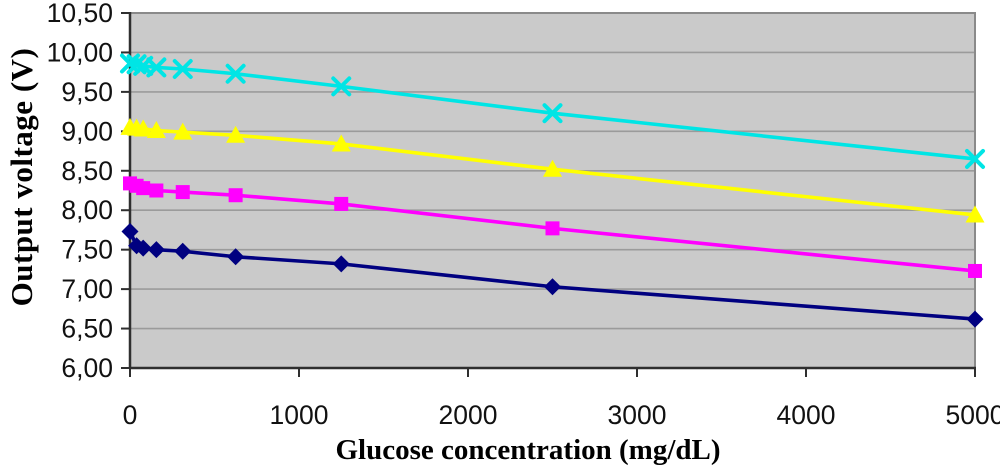  I want to click on y-tick-label: 8,00, so click(87, 210).